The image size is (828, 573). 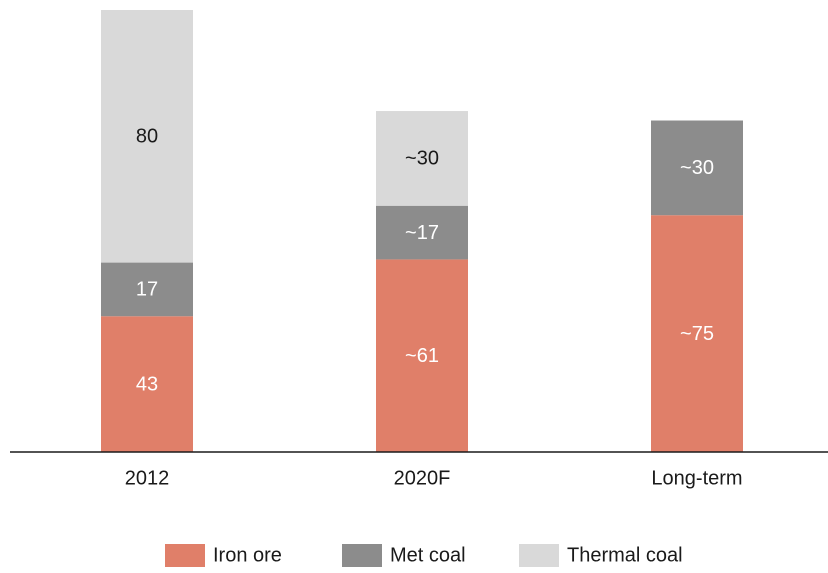 I want to click on x-tick-label: Long-term, so click(x=696, y=478).